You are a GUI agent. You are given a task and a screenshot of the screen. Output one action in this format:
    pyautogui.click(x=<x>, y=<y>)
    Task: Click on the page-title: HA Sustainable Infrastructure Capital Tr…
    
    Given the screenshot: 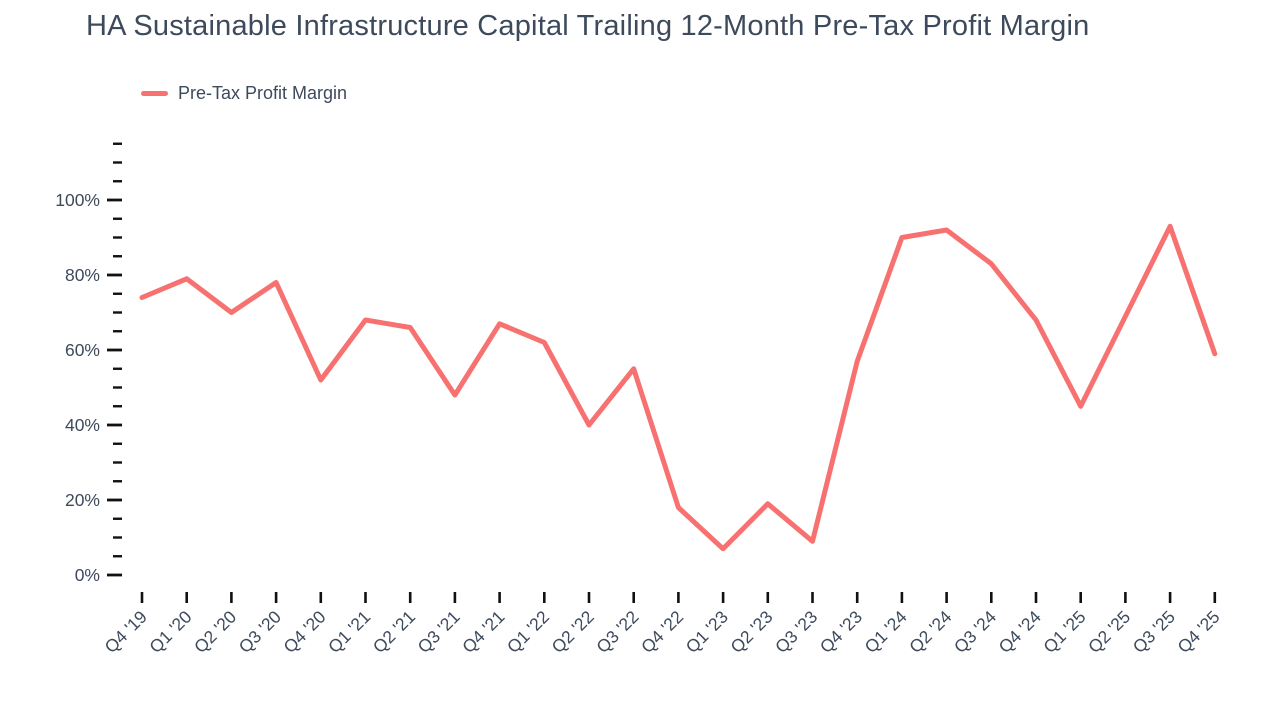 What is the action you would take?
    pyautogui.click(x=588, y=26)
    